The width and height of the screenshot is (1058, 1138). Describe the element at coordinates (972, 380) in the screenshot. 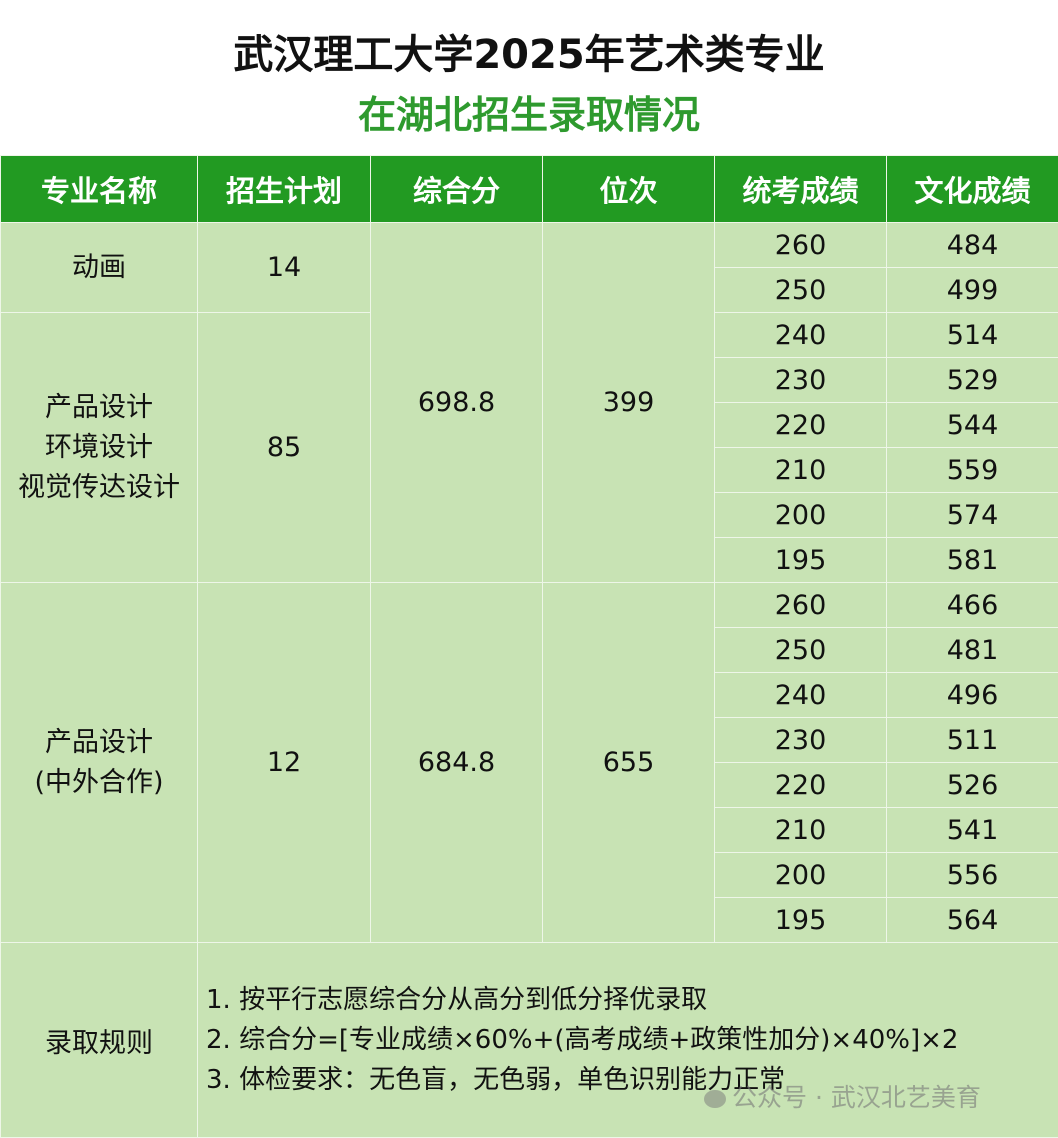

I see `culture-score-cell: 529` at that location.